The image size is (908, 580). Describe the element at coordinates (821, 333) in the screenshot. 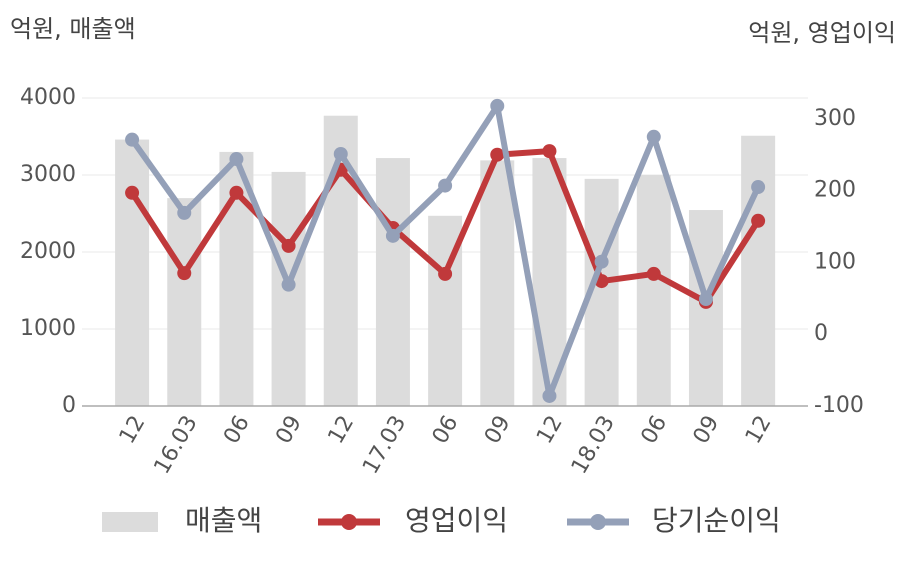

I see `y2-tick-label: 0` at that location.